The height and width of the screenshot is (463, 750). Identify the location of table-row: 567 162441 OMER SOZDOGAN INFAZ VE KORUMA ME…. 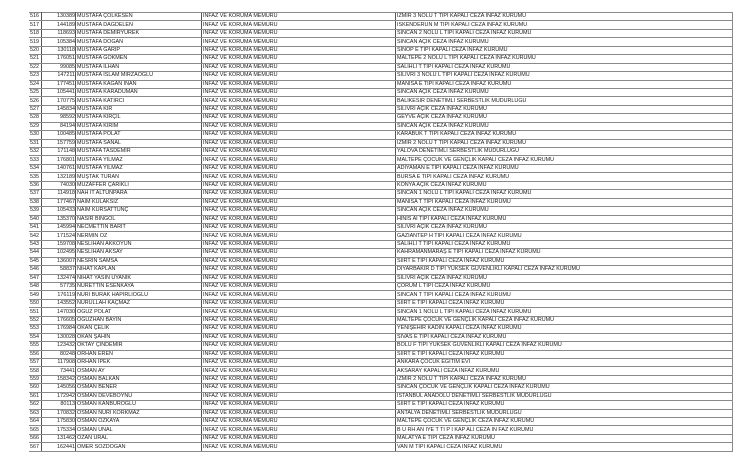
(381, 447).